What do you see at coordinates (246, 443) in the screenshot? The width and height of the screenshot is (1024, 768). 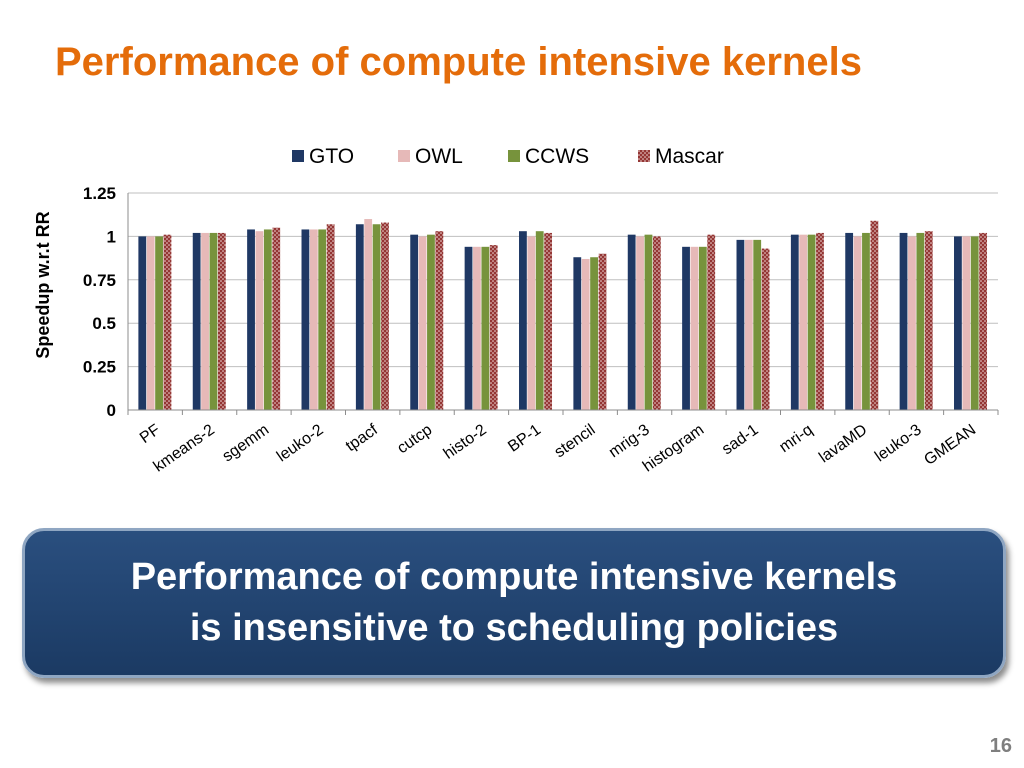 I see `x-tick-label: sgemm` at bounding box center [246, 443].